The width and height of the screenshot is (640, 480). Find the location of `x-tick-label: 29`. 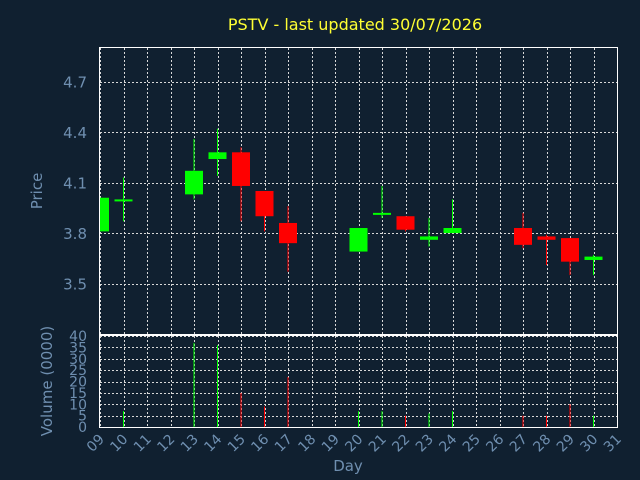

x-tick-label: 29 is located at coordinates (566, 444).